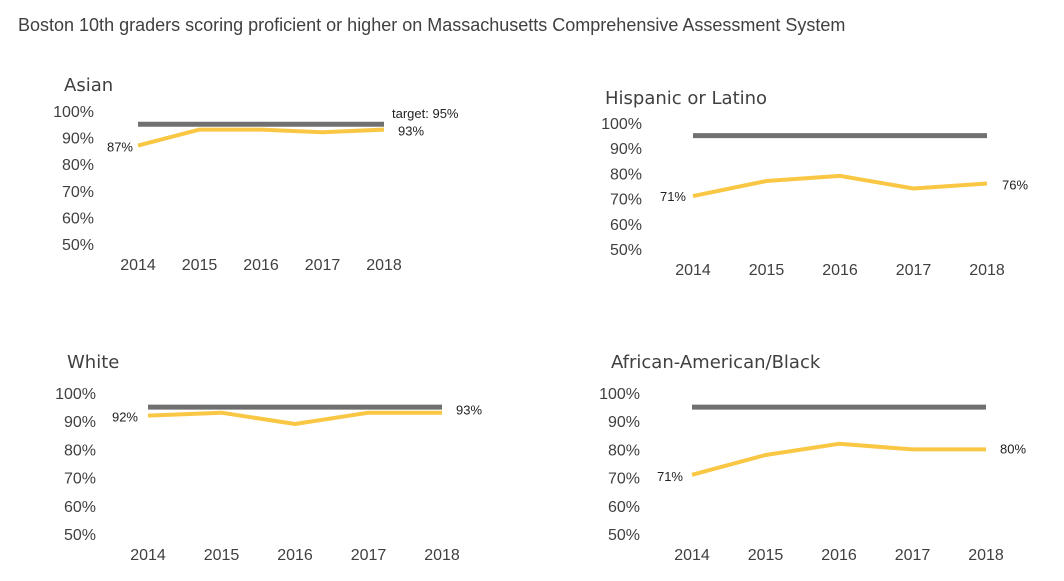  Describe the element at coordinates (716, 362) in the screenshot. I see `chart-title: African-American/Black` at that location.